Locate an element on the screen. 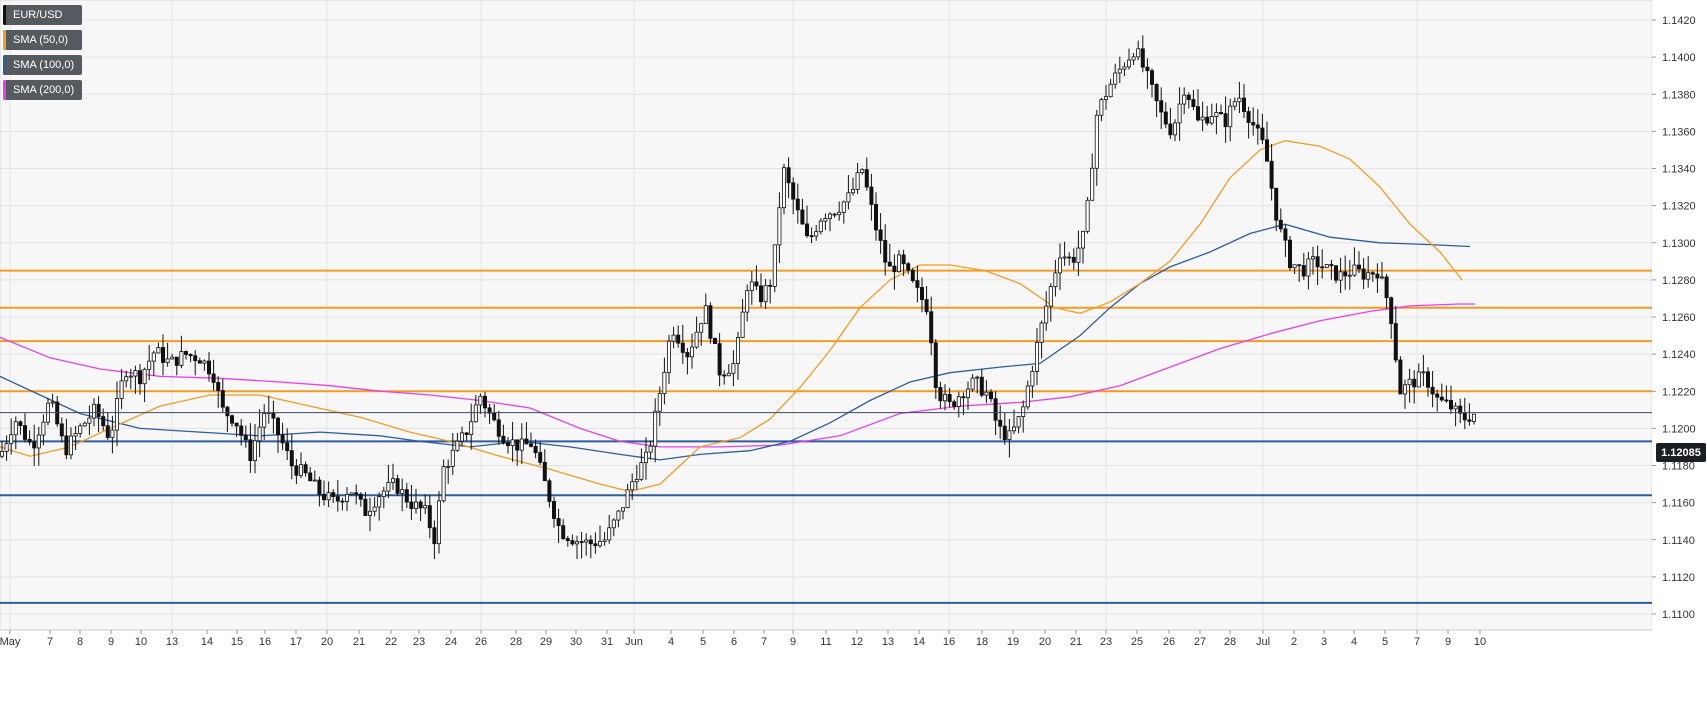 The width and height of the screenshot is (1707, 712). legend-label-sma-50: SMA (50,0) is located at coordinates (41, 40).